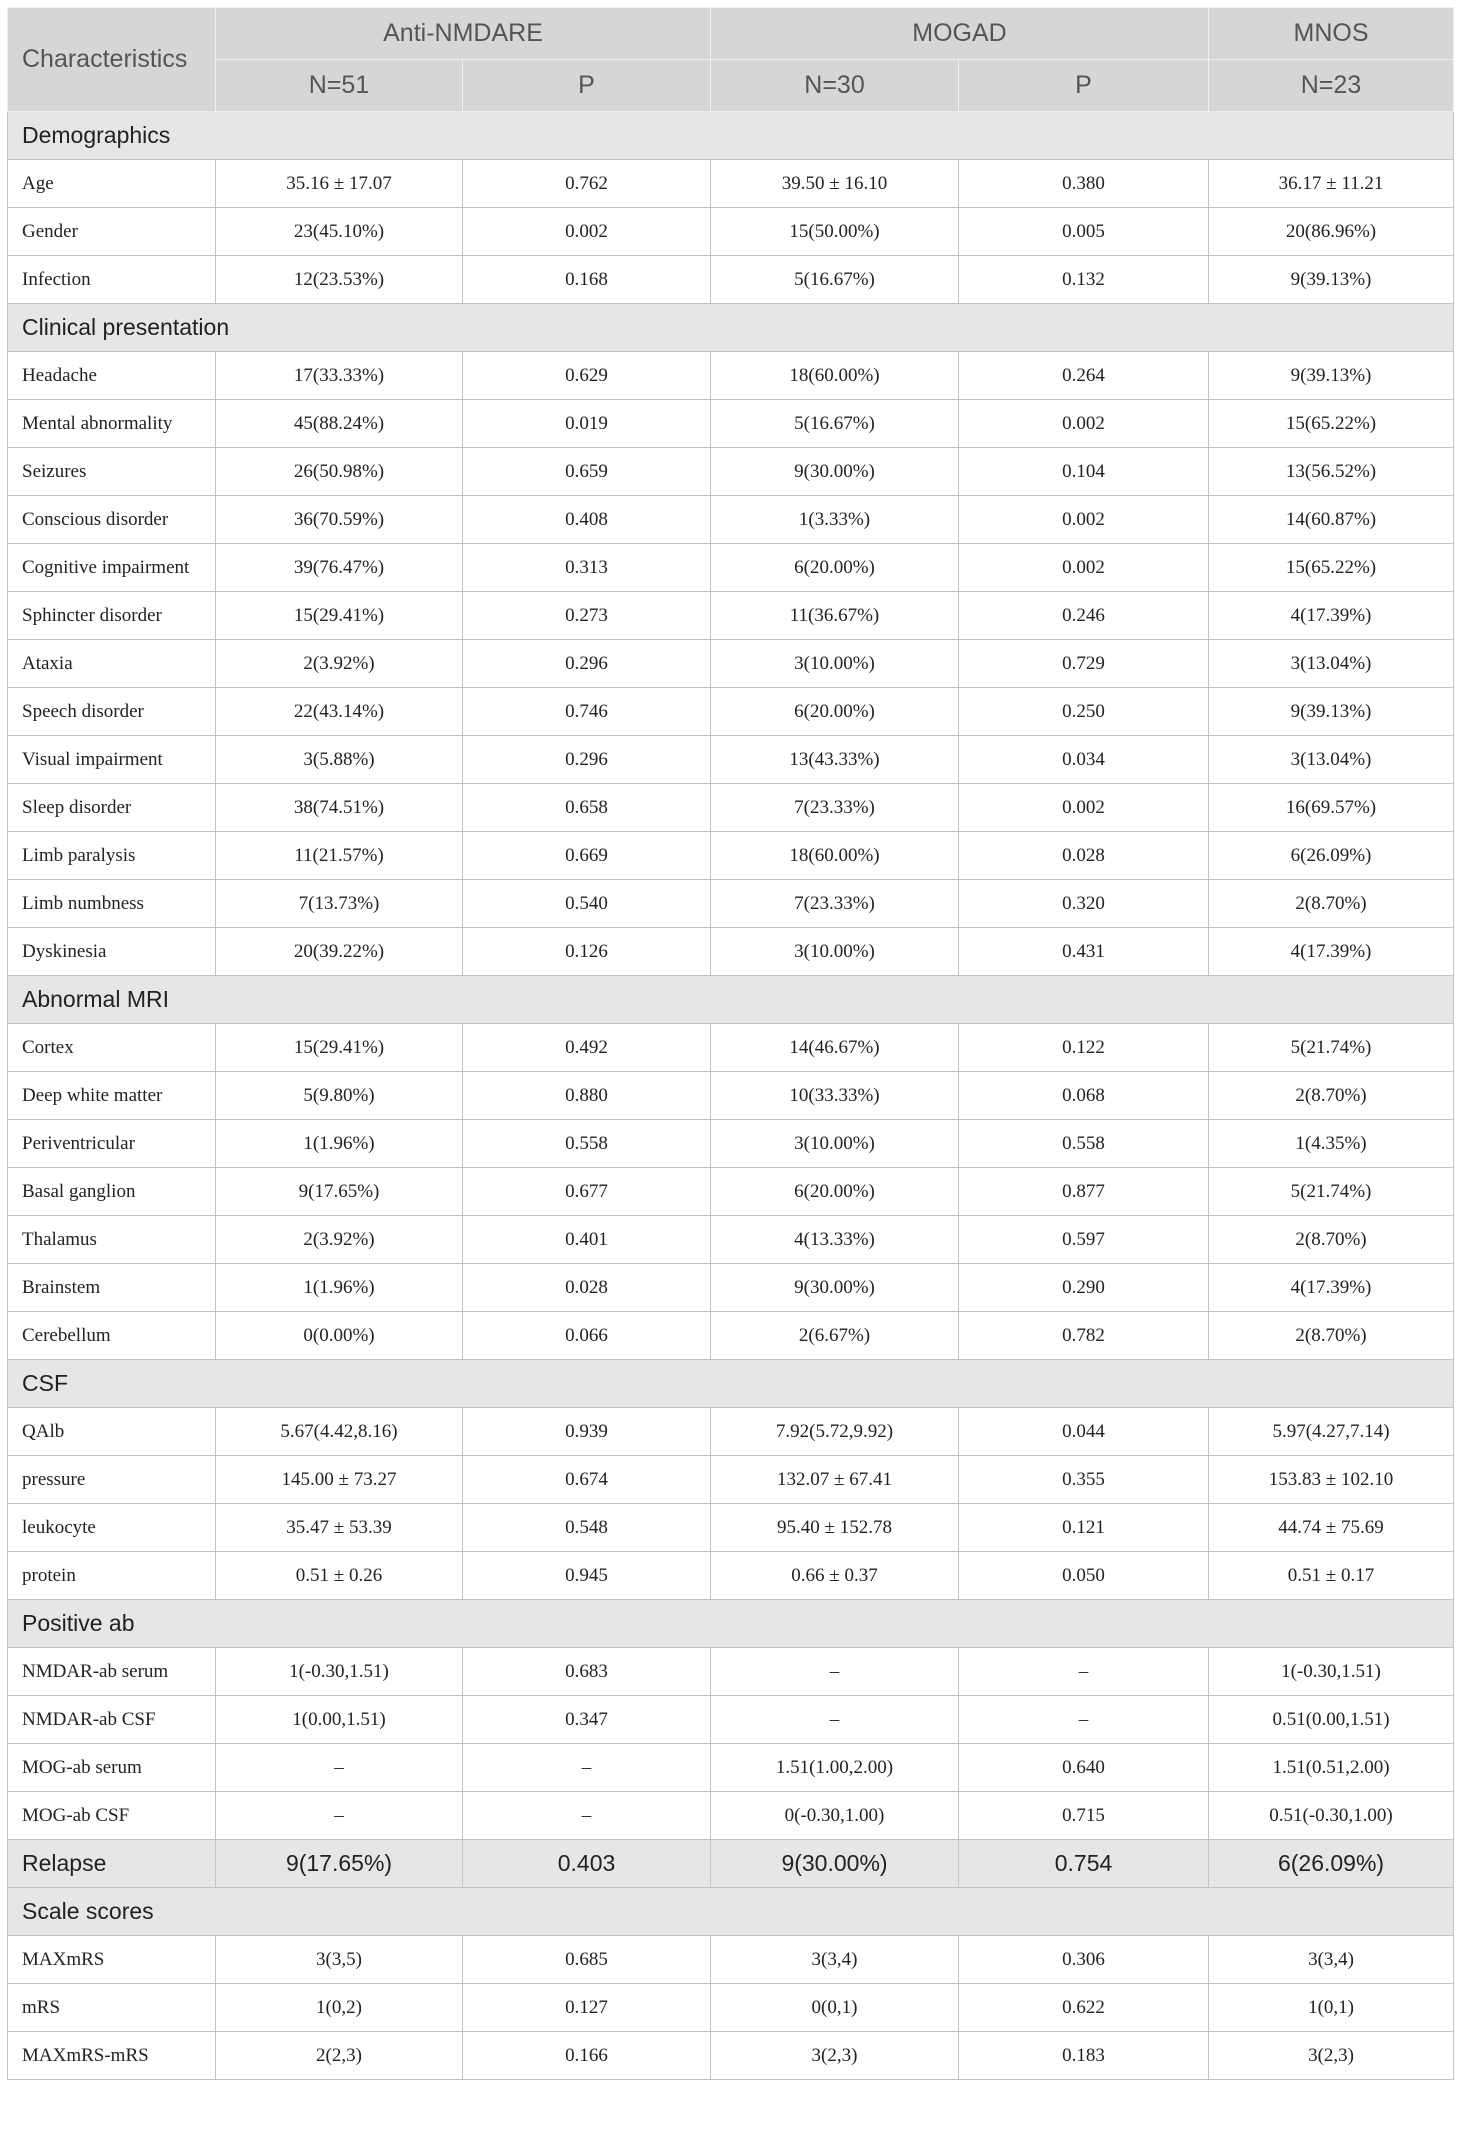 This screenshot has height=2138, width=1460. What do you see at coordinates (731, 85) in the screenshot?
I see `header-row: N=51 P N=30 P N=23` at bounding box center [731, 85].